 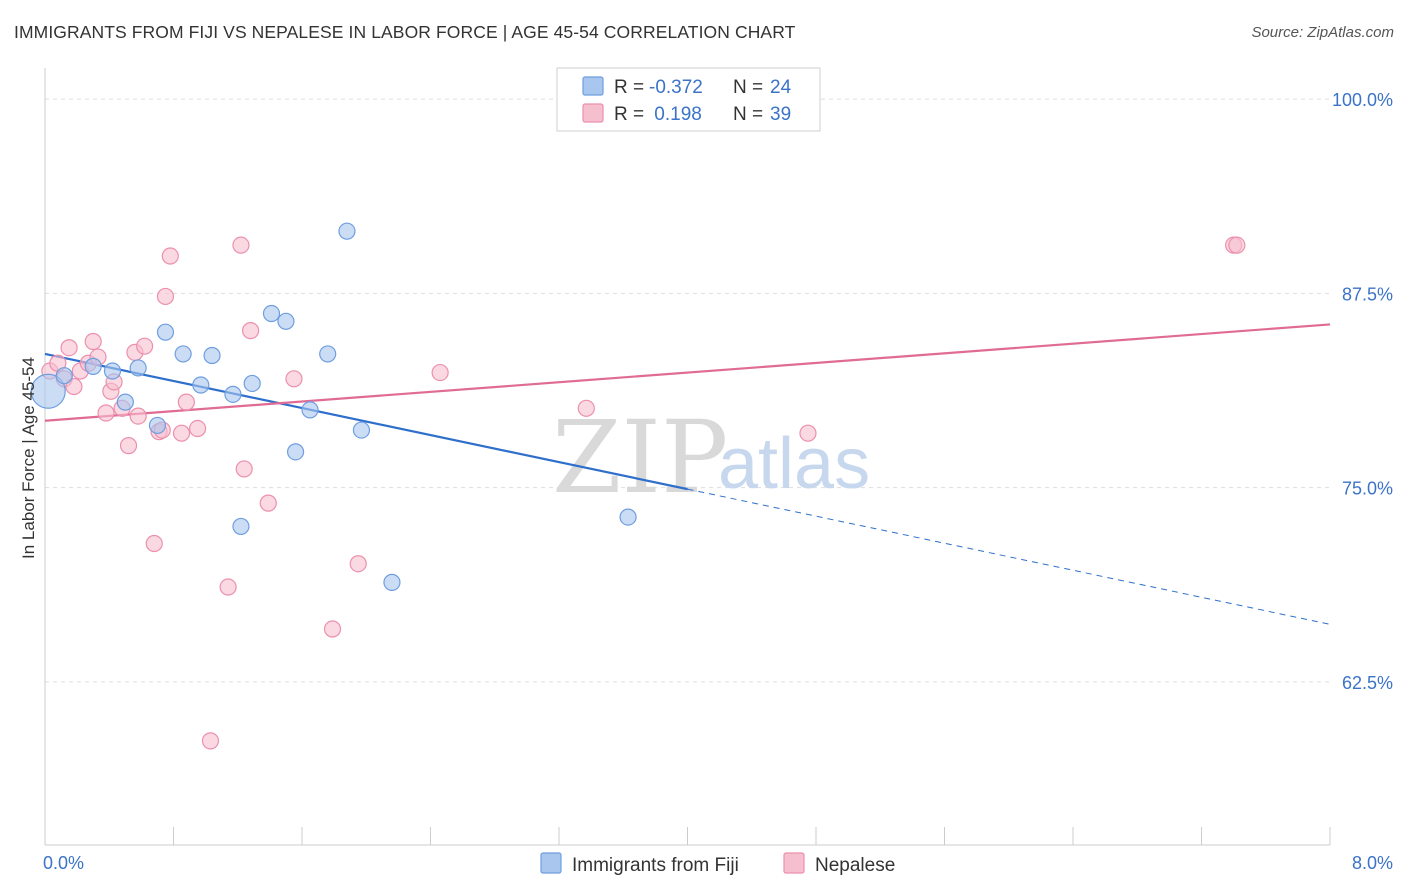 What do you see at coordinates (794, 464) in the screenshot?
I see `watermark-atlas: atlas` at bounding box center [794, 464].